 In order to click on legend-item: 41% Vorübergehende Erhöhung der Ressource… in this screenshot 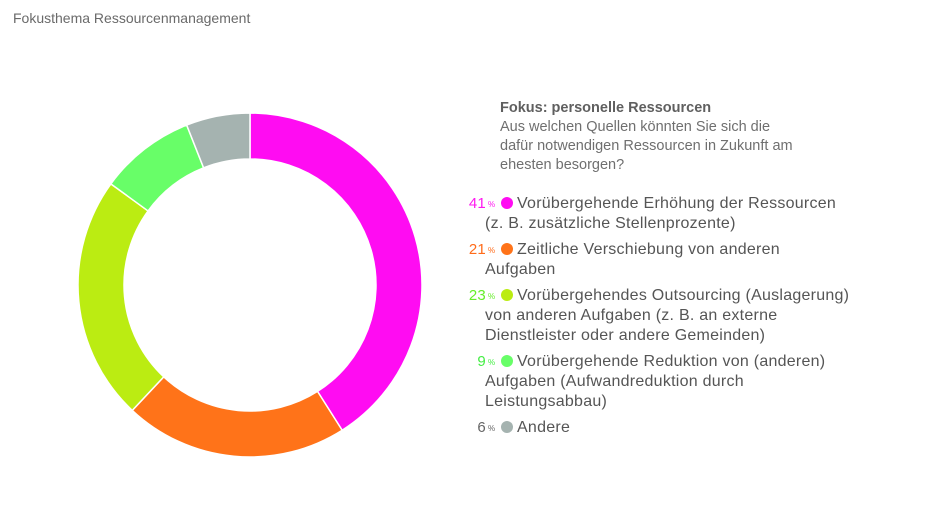, I will do `click(660, 214)`.